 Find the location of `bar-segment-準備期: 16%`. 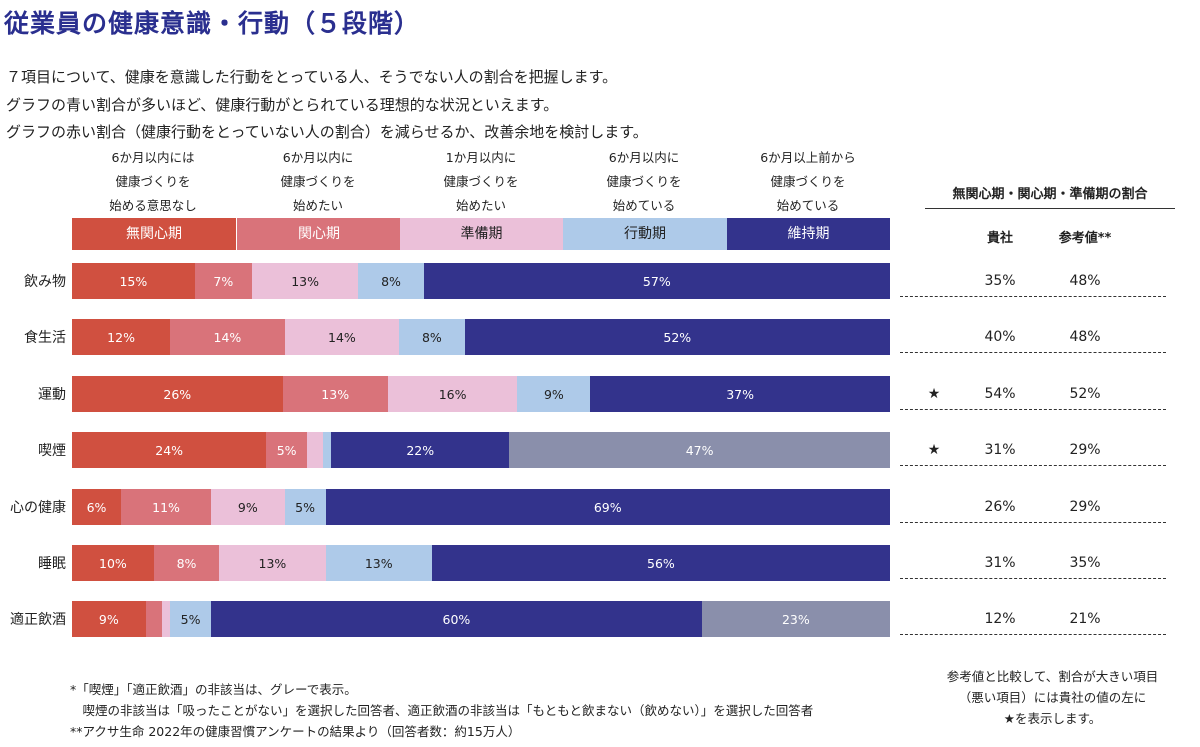

bar-segment-準備期: 16% is located at coordinates (452, 394).